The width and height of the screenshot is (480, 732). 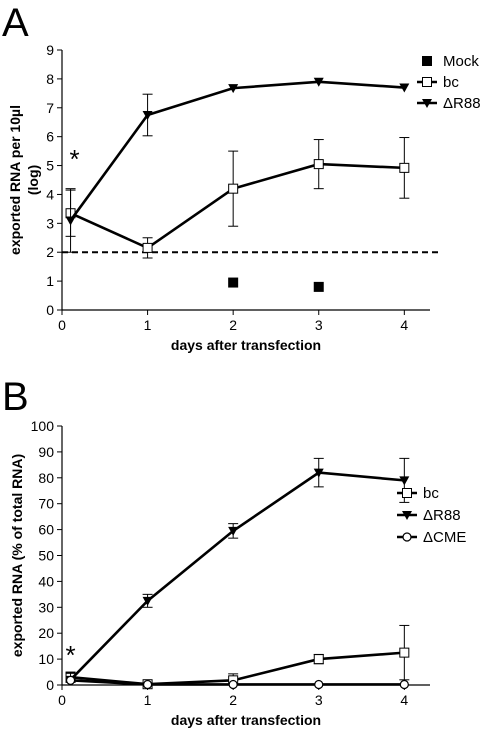 I want to click on panel-a-legend-delta-r88-marker, so click(x=427, y=103).